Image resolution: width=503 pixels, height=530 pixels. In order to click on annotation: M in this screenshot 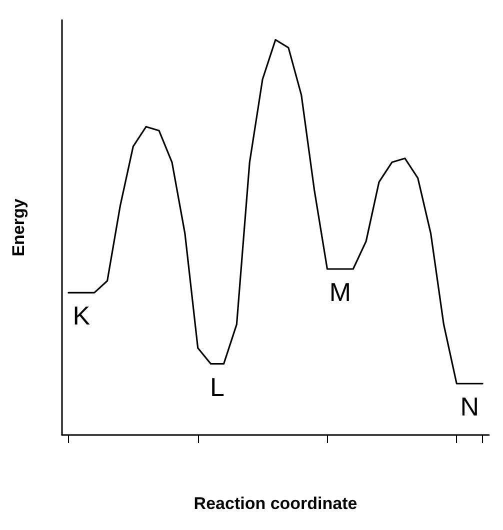, I will do `click(340, 292)`.